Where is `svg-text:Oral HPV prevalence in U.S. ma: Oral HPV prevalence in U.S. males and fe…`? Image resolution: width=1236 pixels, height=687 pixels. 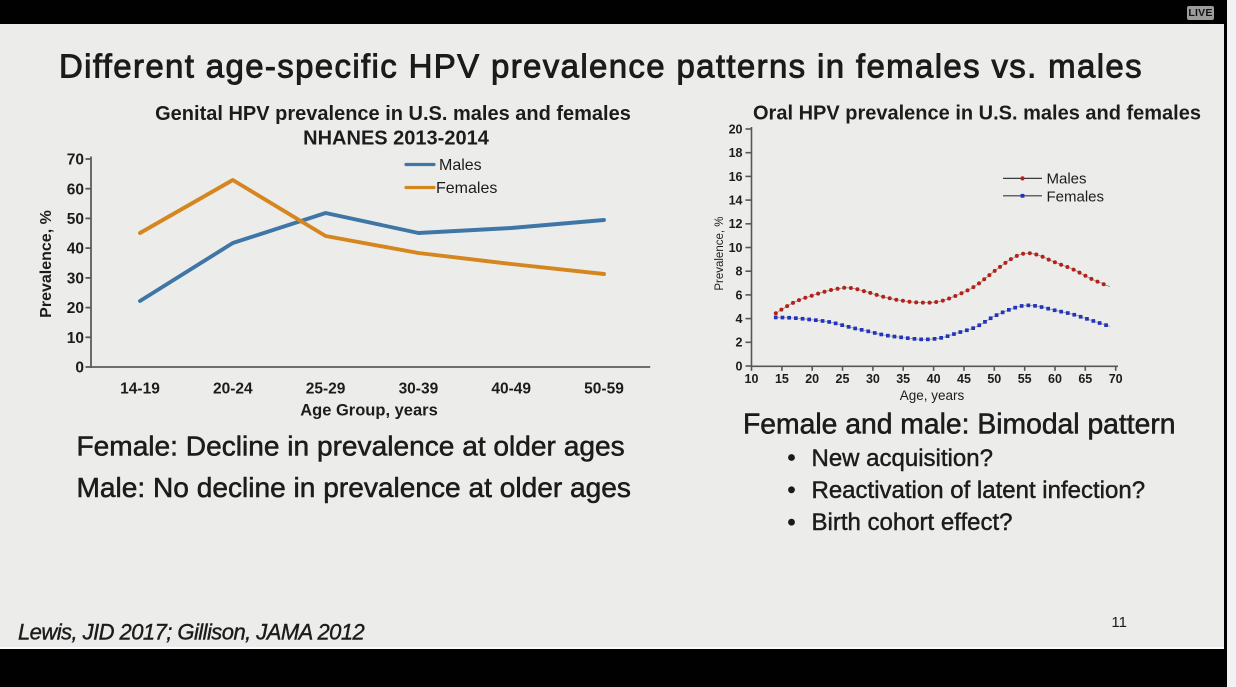
svg-text:Oral HPV prevalence in U.S. ma: Oral HPV prevalence in U.S. males and fe… is located at coordinates (977, 114).